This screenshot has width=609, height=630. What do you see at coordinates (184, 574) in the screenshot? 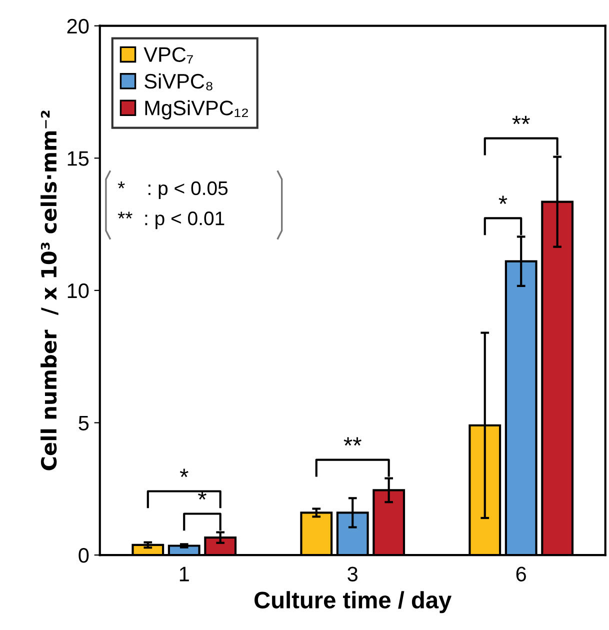
I see `x-tick-label: 1` at bounding box center [184, 574].